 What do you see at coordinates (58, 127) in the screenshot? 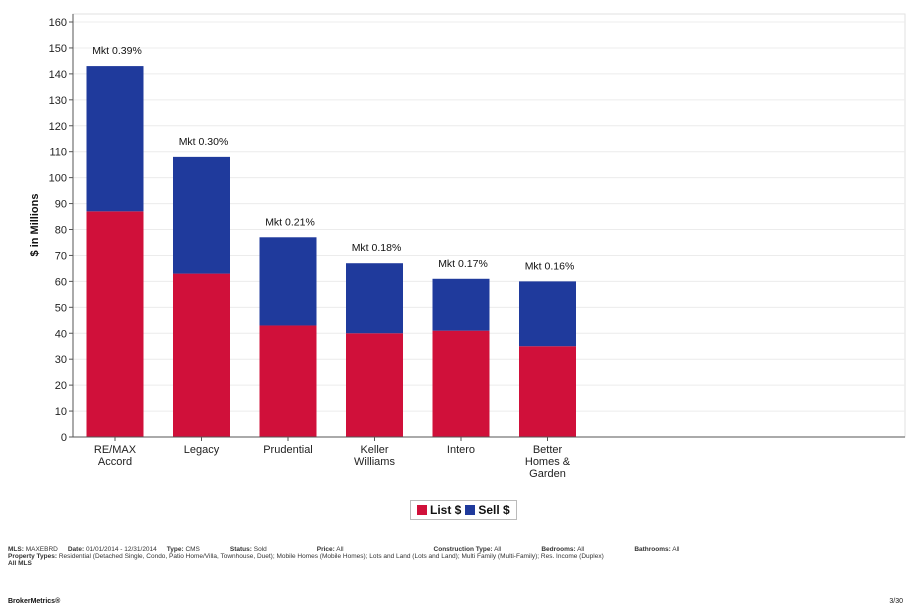
I see `y-tick-label: 120` at bounding box center [58, 127].